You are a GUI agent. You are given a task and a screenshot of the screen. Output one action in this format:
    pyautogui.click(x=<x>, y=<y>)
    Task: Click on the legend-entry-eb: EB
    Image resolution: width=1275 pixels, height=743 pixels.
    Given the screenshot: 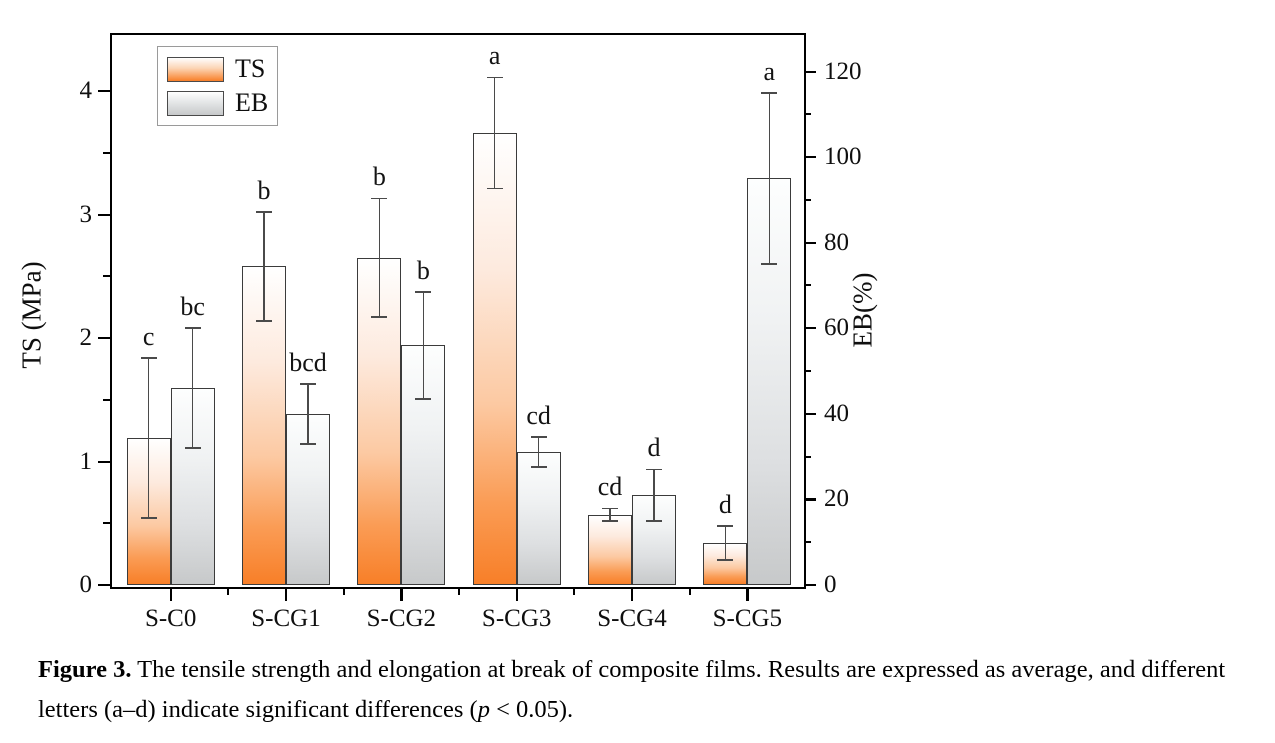 What is the action you would take?
    pyautogui.click(x=218, y=103)
    